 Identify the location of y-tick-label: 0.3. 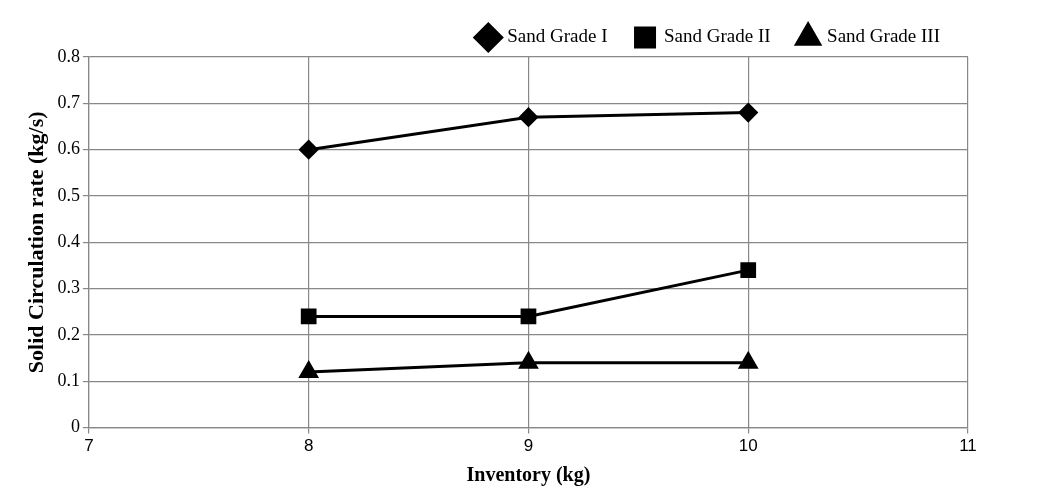
(68, 287).